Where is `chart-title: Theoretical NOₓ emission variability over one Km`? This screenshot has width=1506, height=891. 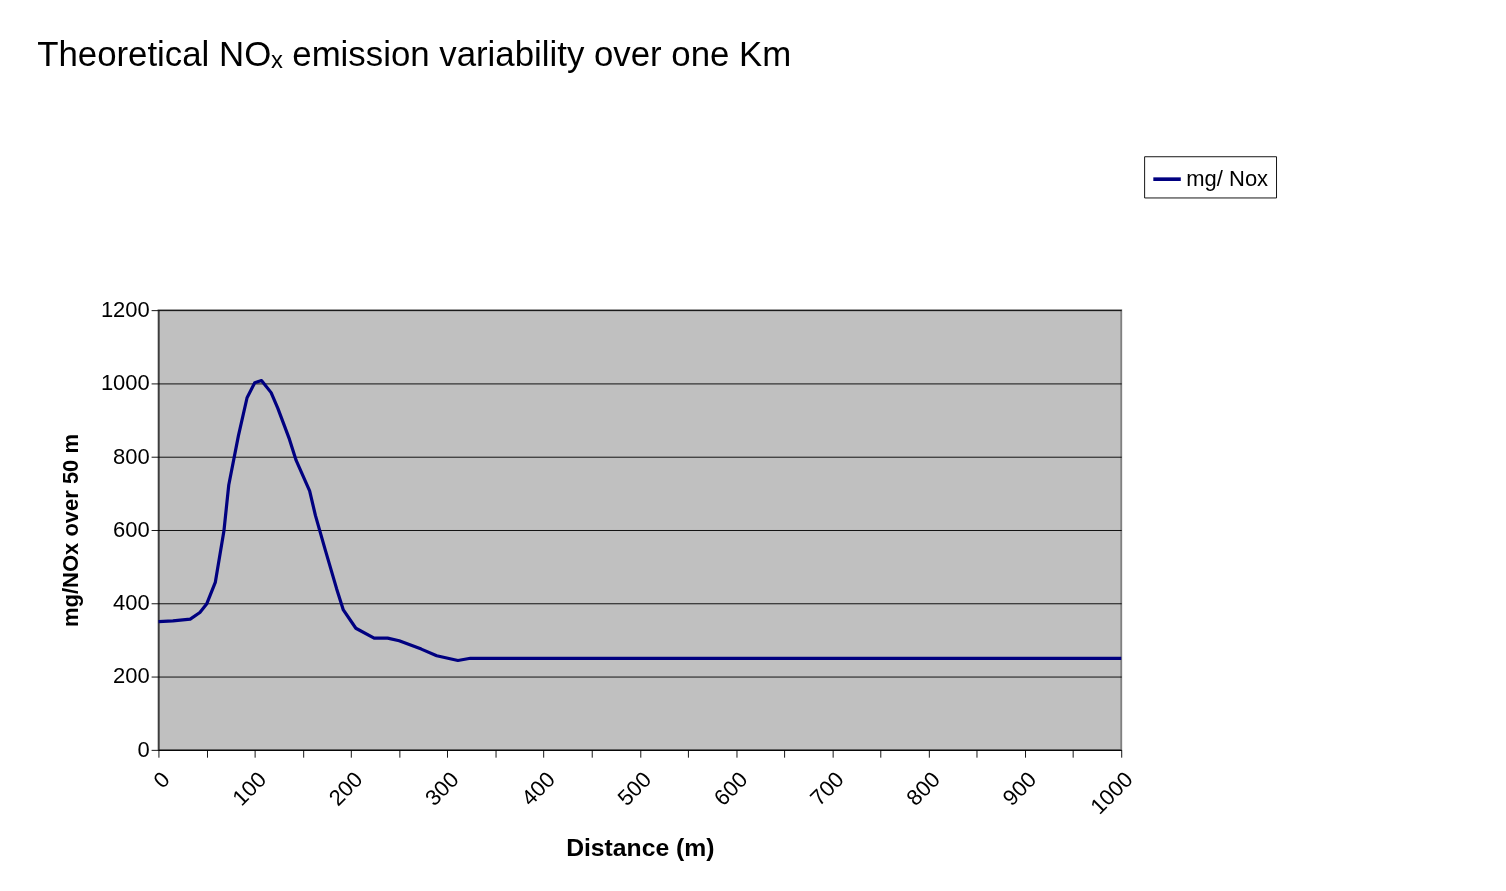 chart-title: Theoretical NOₓ emission variability over one Km is located at coordinates (414, 54).